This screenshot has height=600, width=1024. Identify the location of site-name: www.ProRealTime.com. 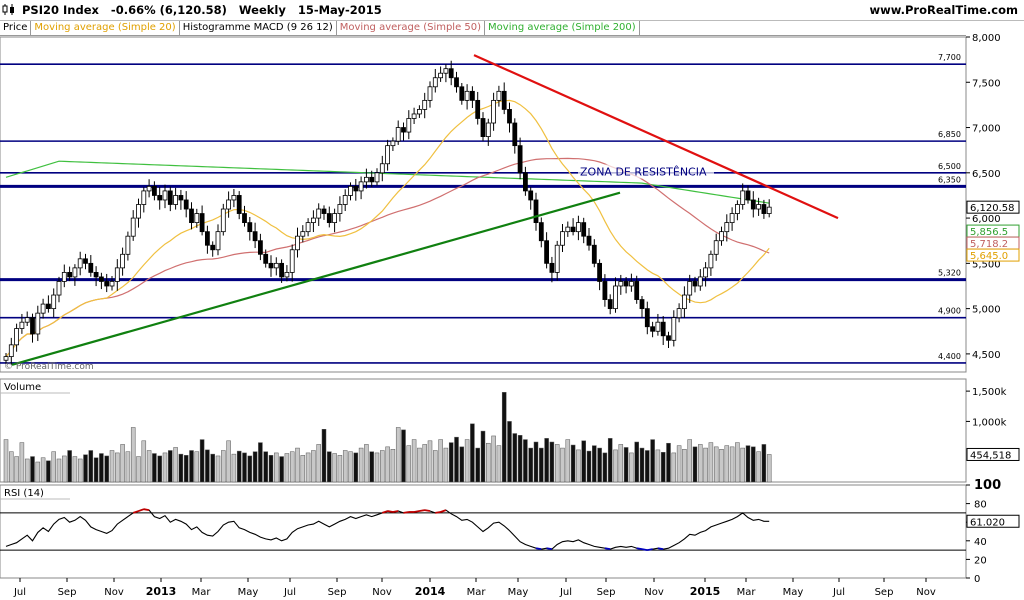
(943, 10).